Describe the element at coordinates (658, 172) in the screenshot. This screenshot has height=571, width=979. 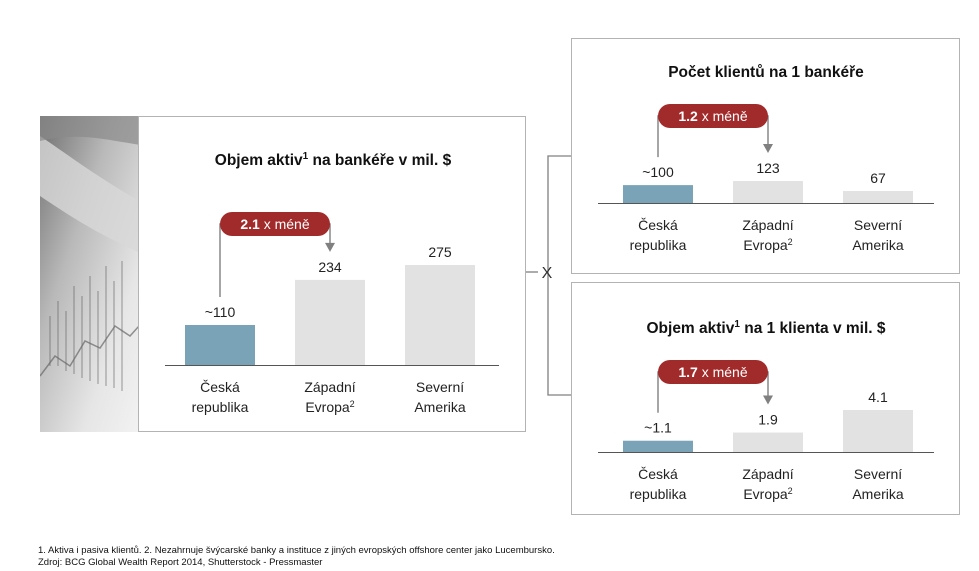
I see `value-label-1: ~100` at that location.